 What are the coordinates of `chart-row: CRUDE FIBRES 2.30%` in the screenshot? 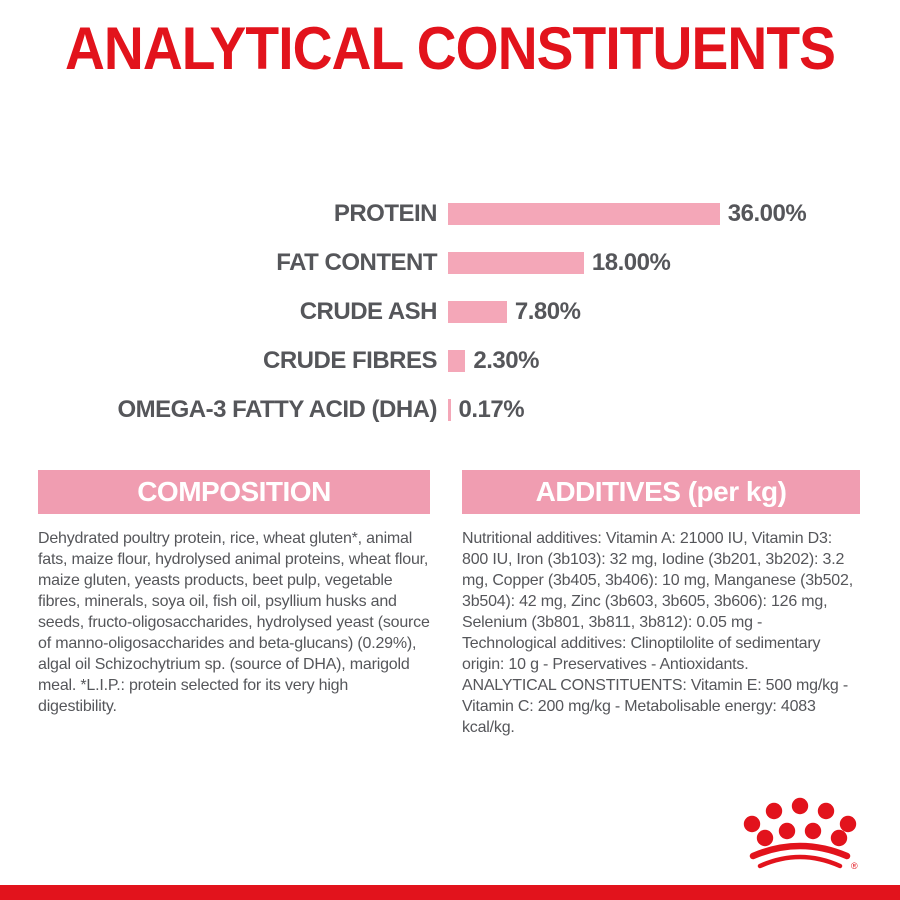 It's located at (450, 360).